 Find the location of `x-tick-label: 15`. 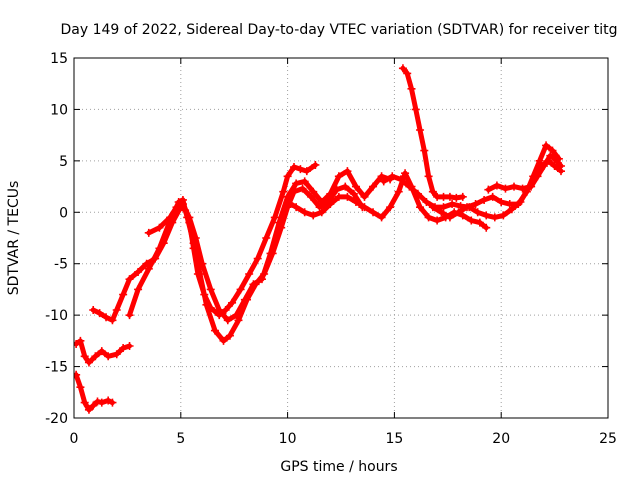

x-tick-label: 15 is located at coordinates (394, 439).